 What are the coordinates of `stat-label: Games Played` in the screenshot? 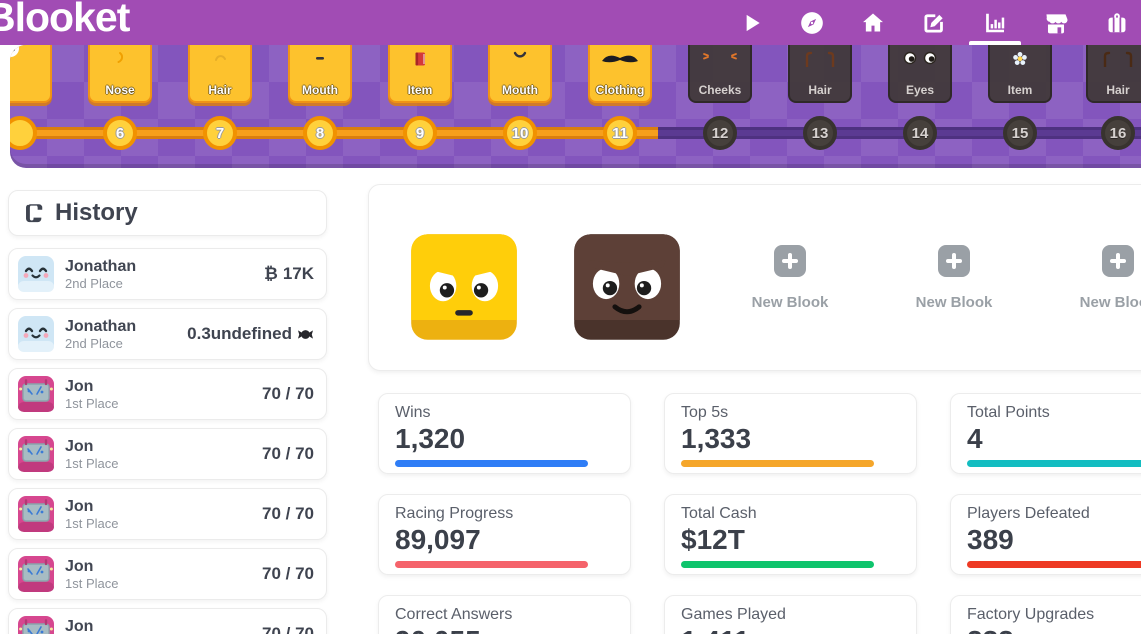 It's located at (733, 614).